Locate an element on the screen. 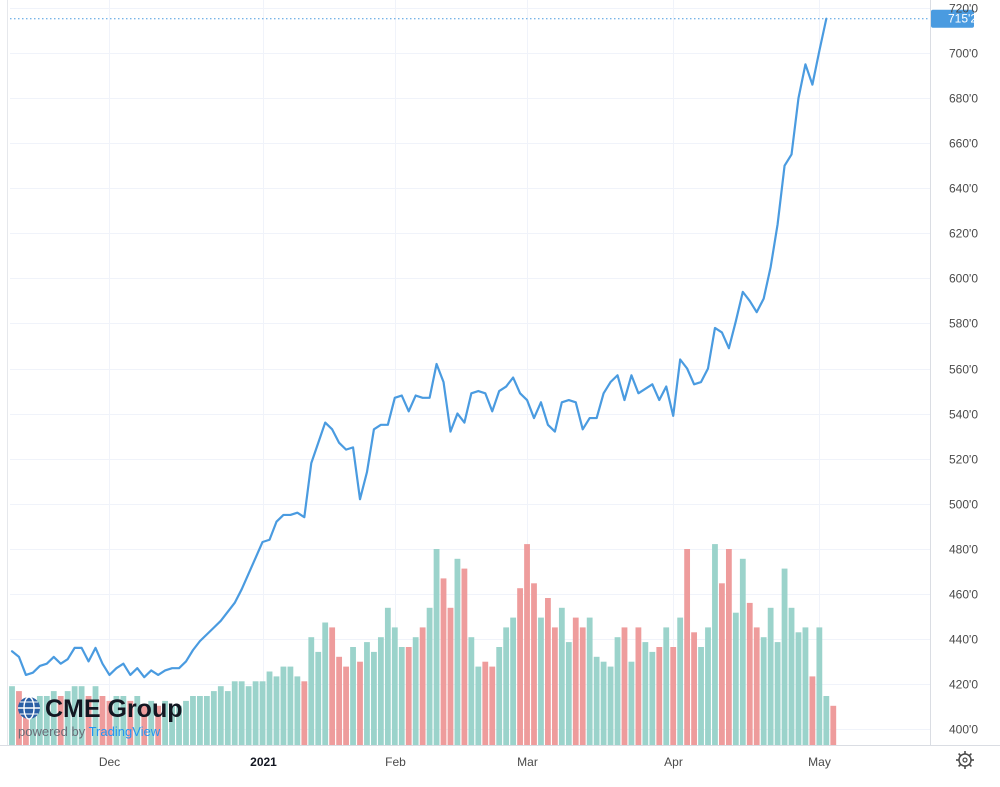  y-tick-label: 460'0 is located at coordinates (963, 595).